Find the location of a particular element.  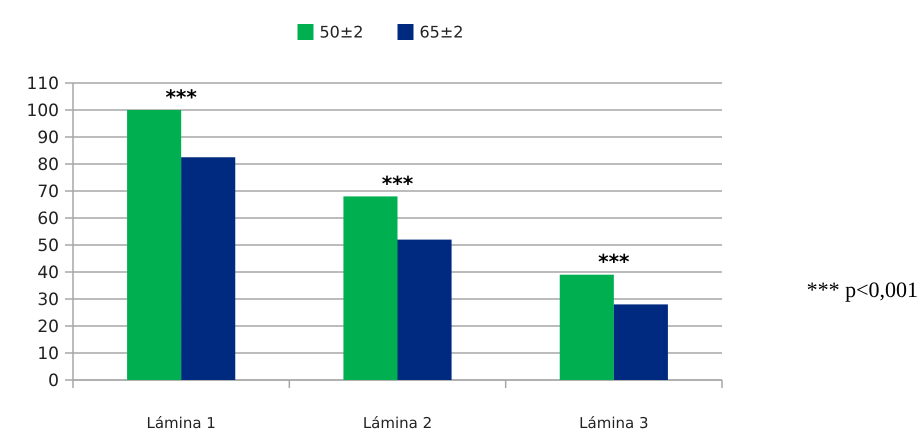

y-tick-label: 10 is located at coordinates (48, 354).